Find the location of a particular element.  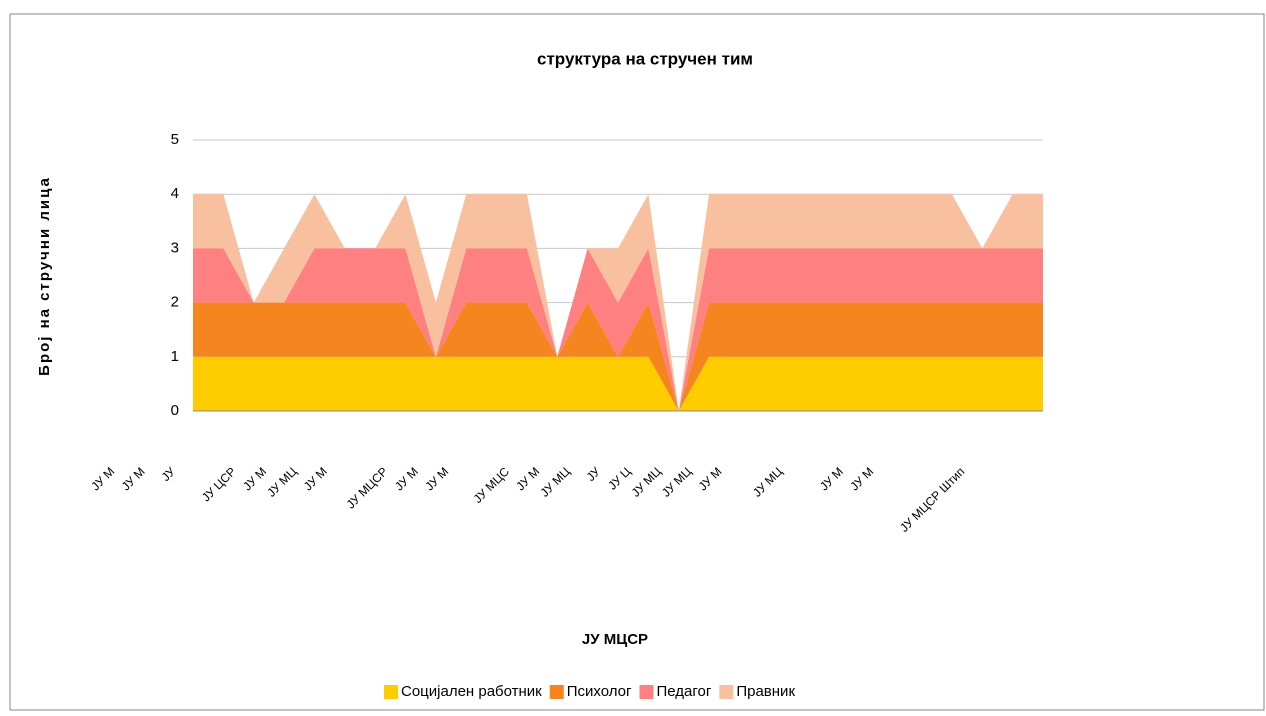

y-tick-label: 1 is located at coordinates (175, 356).